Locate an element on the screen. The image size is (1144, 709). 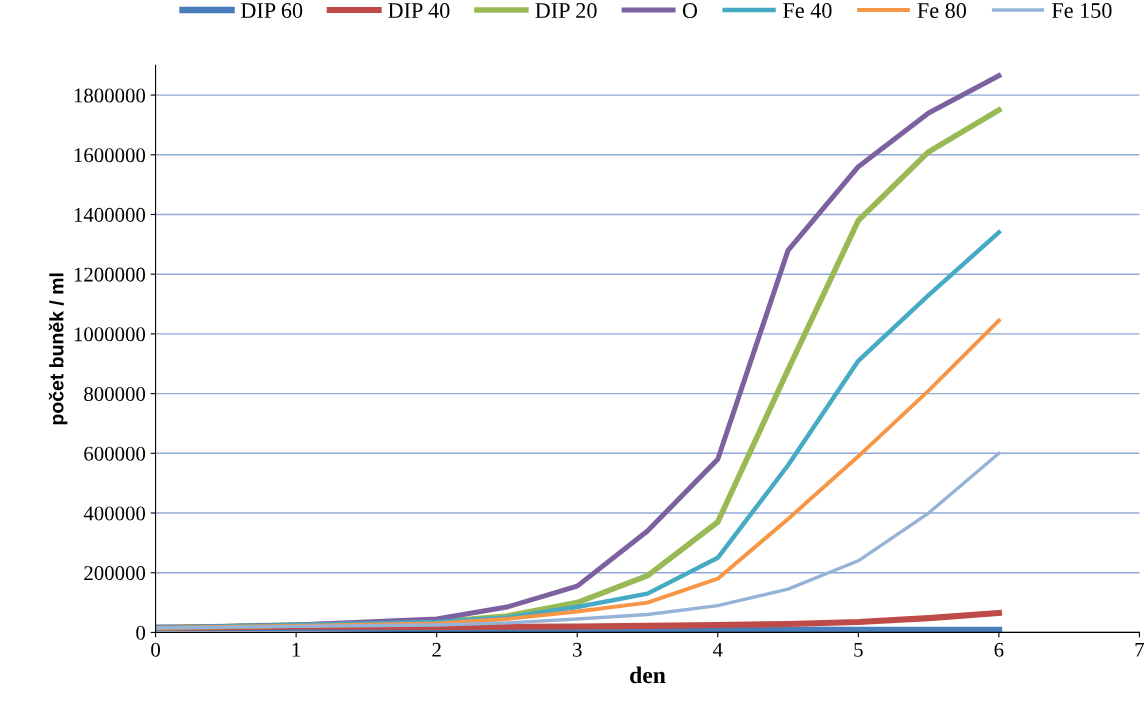
legend-label: Fe 40 is located at coordinates (807, 11).